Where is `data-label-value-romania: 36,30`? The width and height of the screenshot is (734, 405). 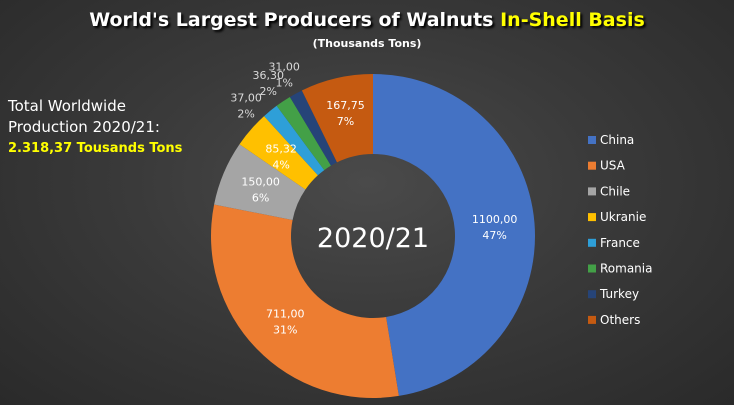 data-label-value-romania: 36,30 is located at coordinates (269, 75).